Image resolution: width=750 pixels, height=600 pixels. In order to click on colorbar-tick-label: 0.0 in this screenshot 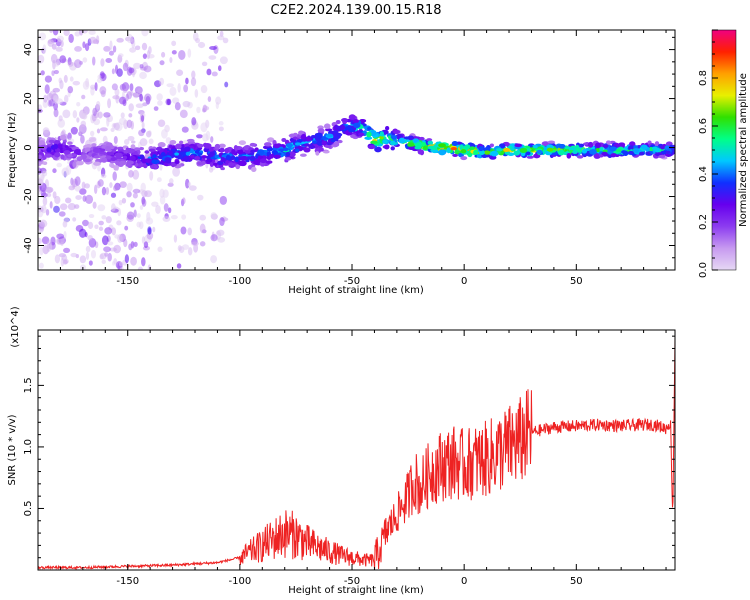, I will do `click(703, 270)`.